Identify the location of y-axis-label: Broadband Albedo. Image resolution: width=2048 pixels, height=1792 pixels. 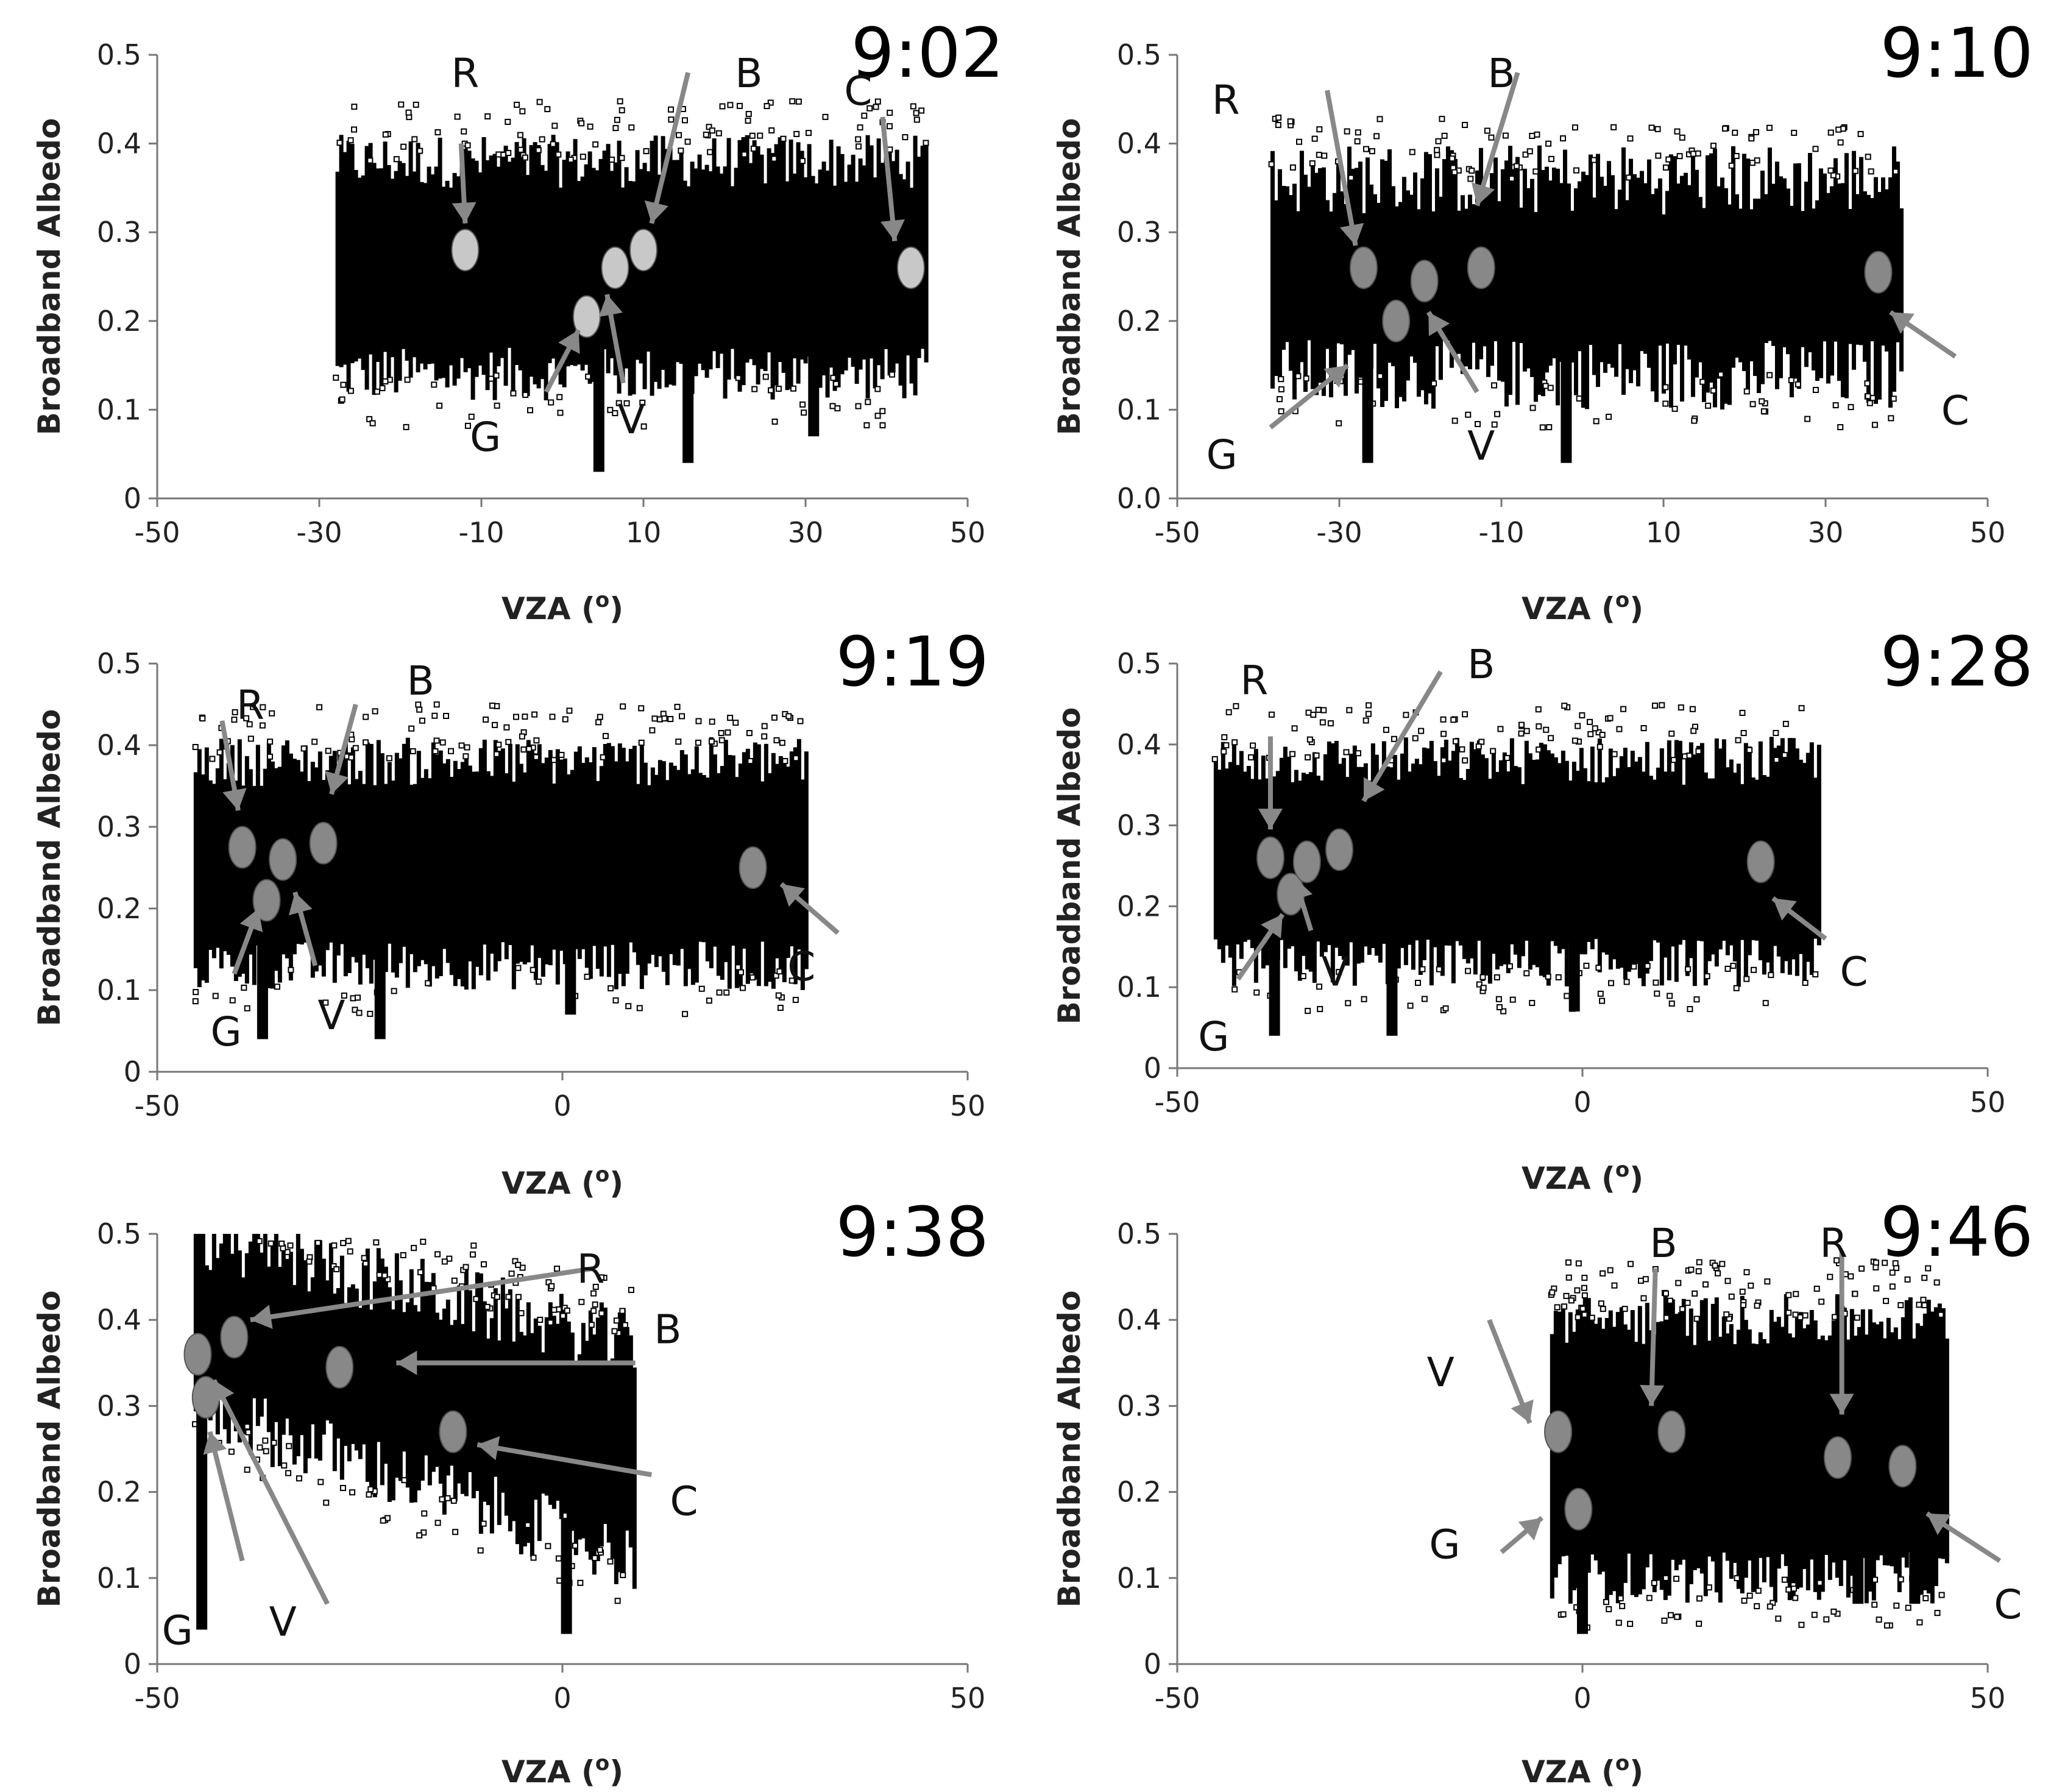
(1069, 1450).